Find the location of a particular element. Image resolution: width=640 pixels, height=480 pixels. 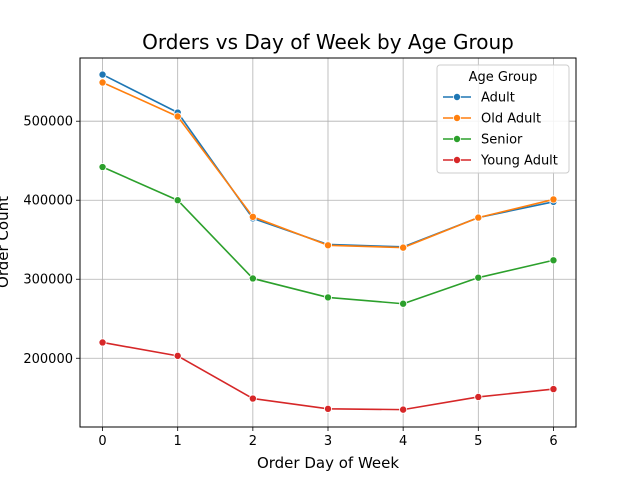

x-tick-label: 4 is located at coordinates (403, 441).